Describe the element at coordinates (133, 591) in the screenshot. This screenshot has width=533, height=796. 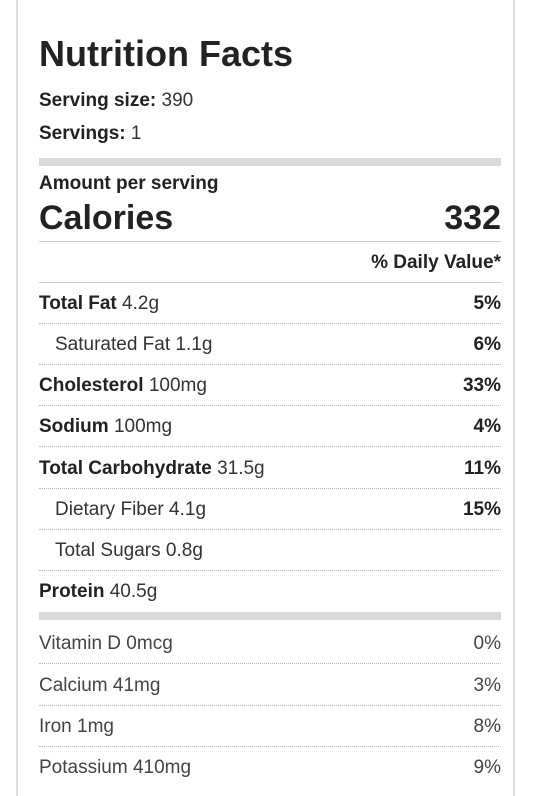
I see `nutrient-amount: 40.5g` at that location.